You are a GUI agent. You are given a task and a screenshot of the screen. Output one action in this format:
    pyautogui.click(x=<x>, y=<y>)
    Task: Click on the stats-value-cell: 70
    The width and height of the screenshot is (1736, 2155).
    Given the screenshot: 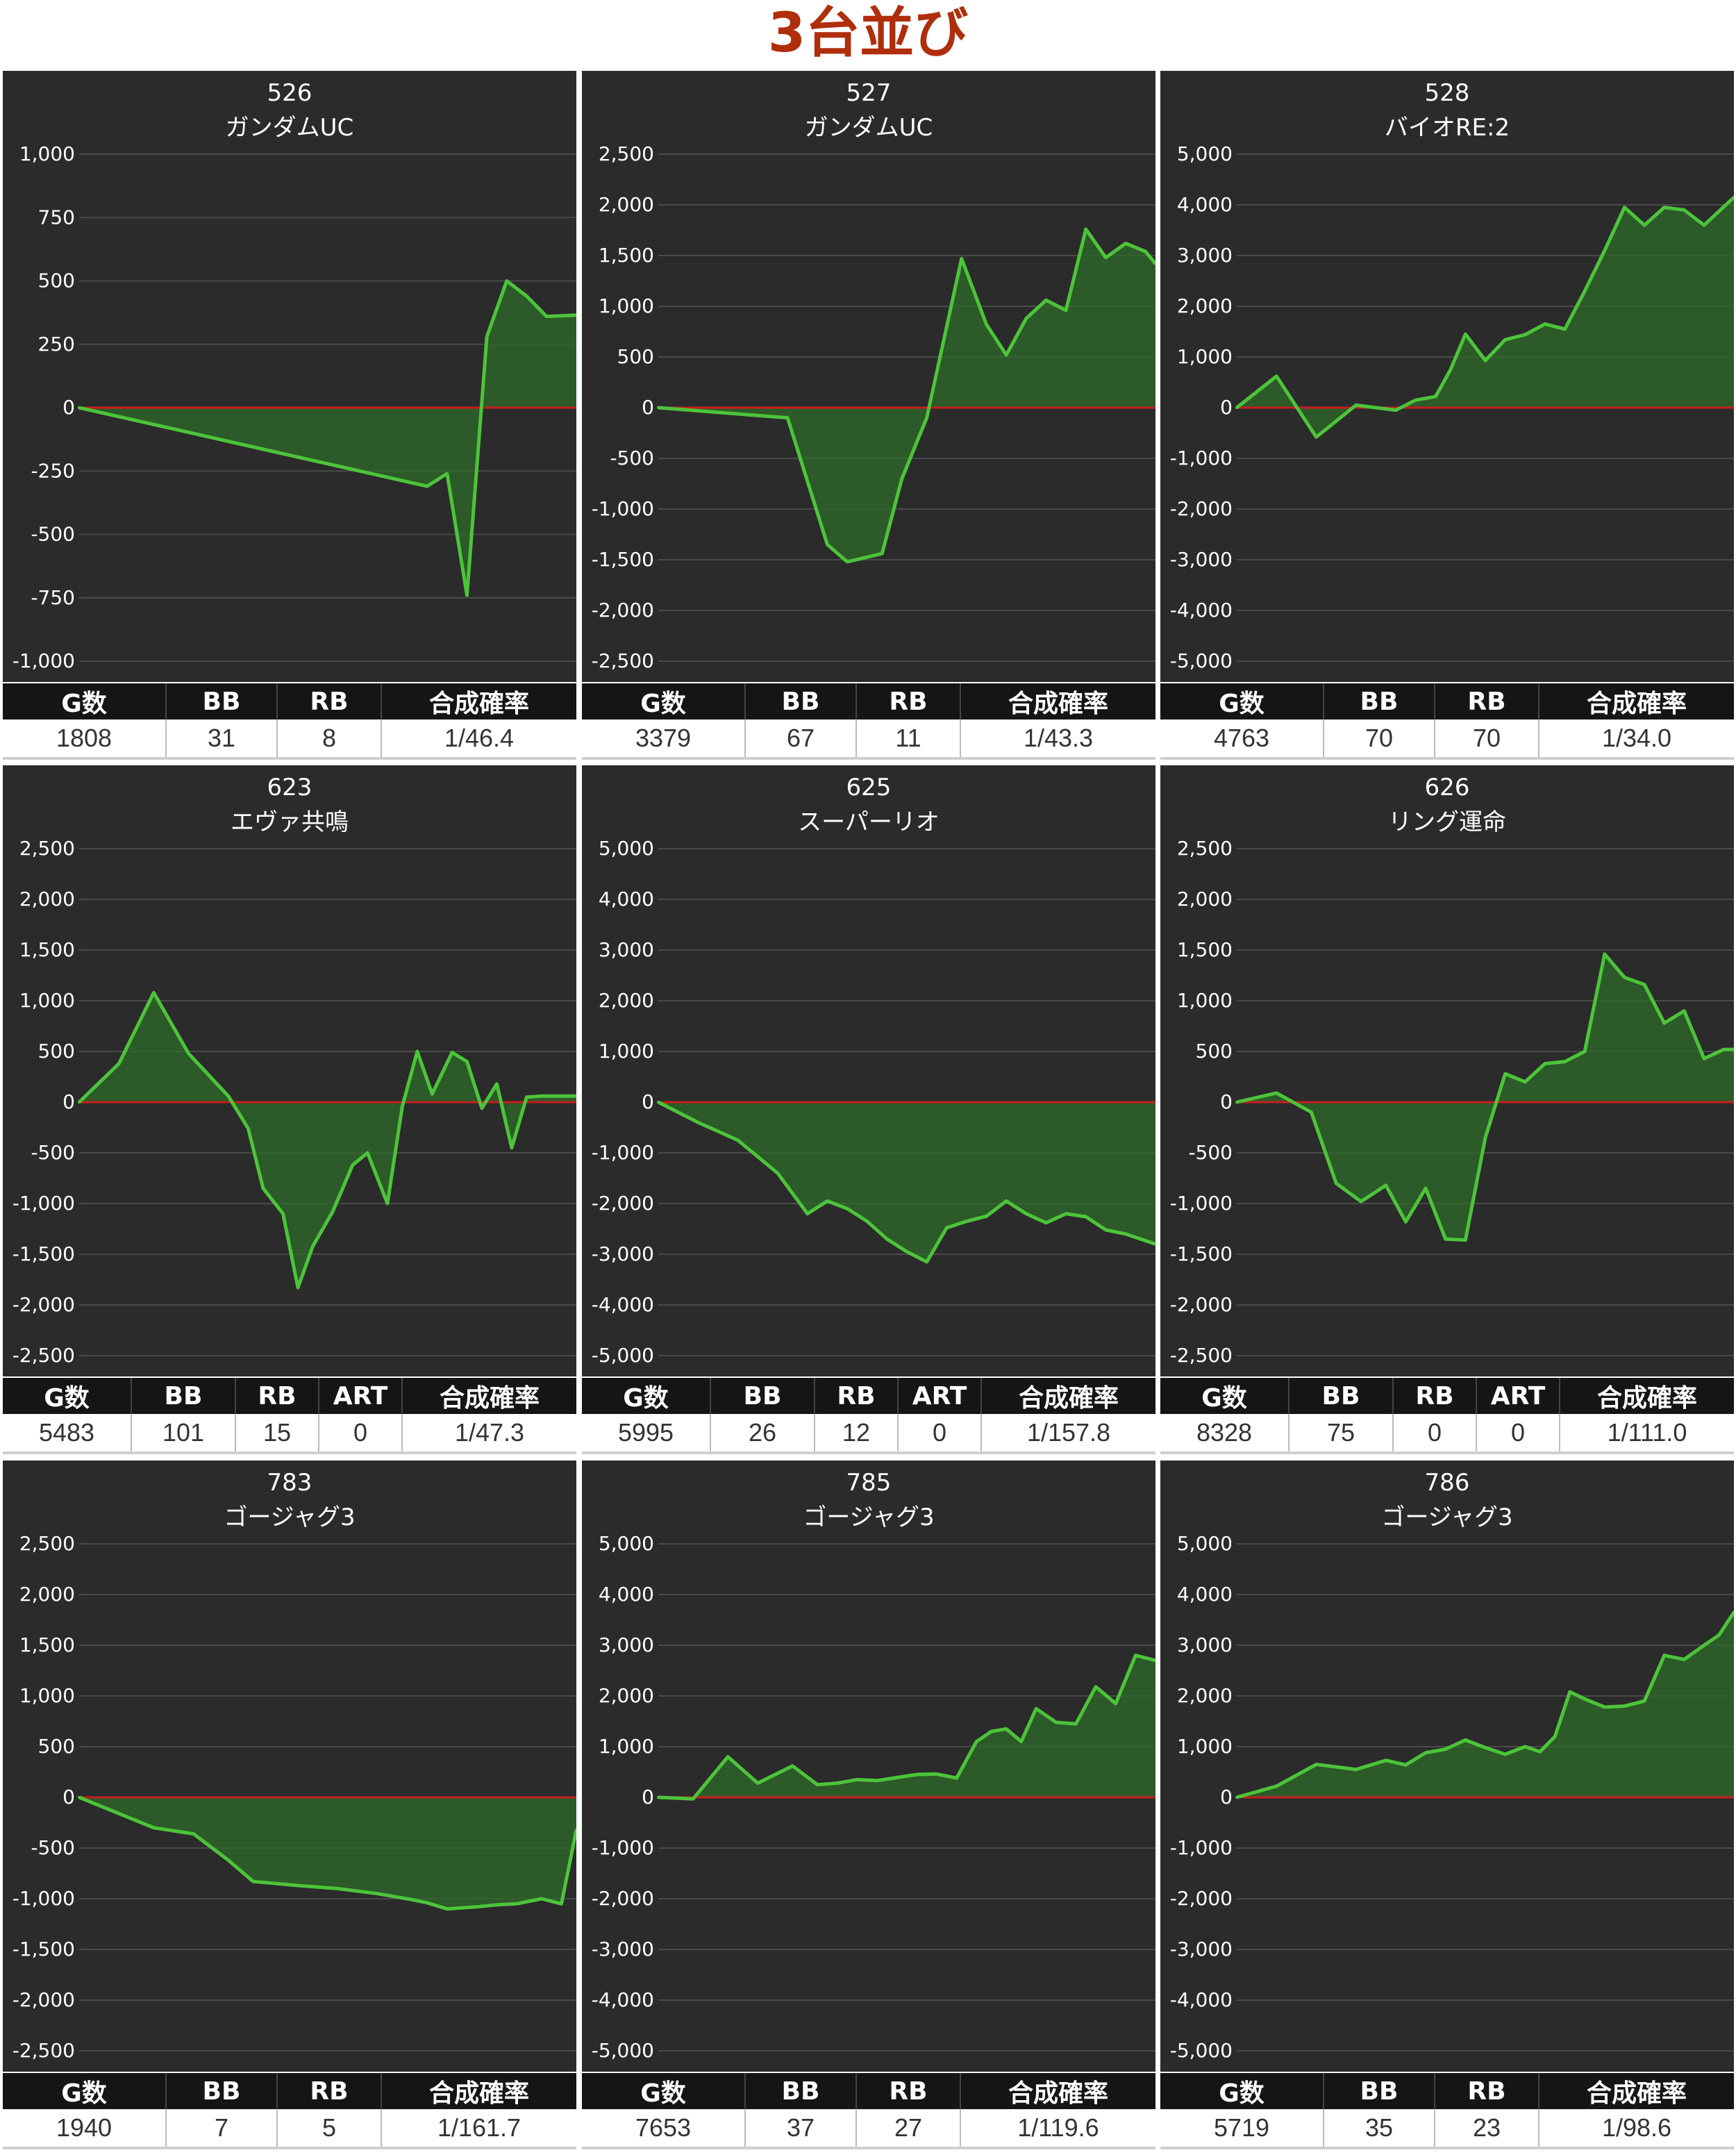 What is the action you would take?
    pyautogui.click(x=1379, y=738)
    